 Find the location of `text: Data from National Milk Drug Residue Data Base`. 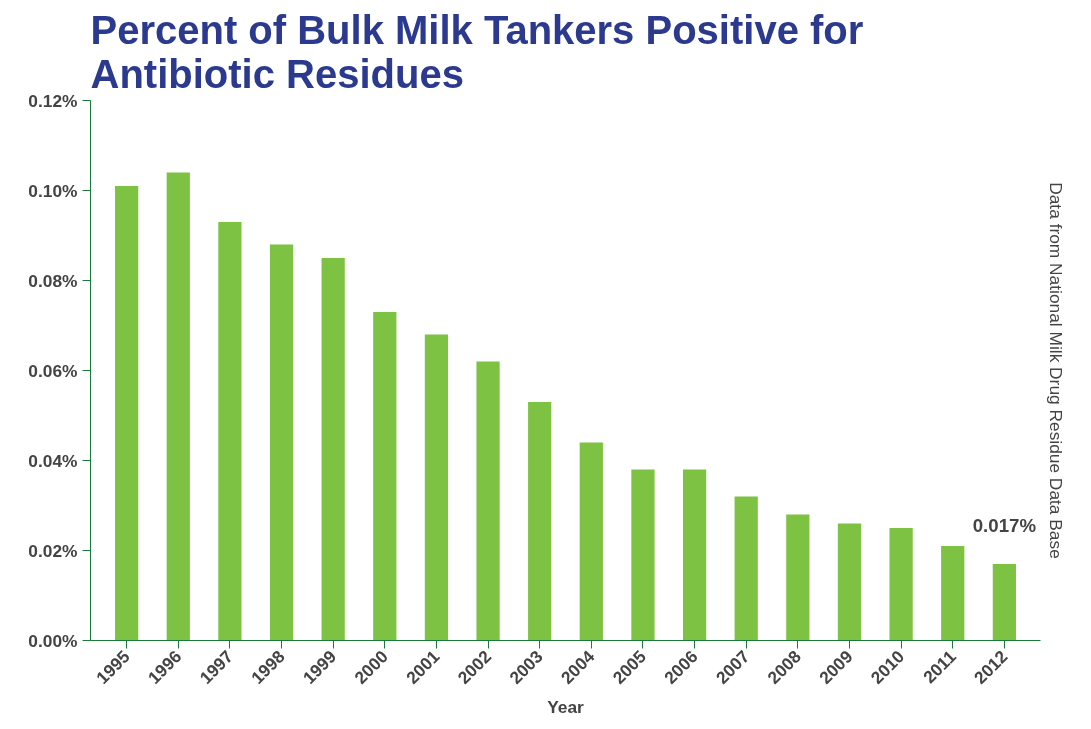

text: Data from National Milk Drug Residue Data Base is located at coordinates (1055, 370).